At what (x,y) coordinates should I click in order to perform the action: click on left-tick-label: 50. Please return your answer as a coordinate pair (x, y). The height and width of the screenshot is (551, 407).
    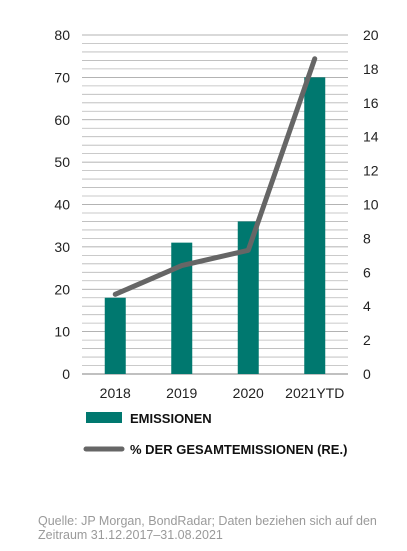
    Looking at the image, I should click on (62, 162).